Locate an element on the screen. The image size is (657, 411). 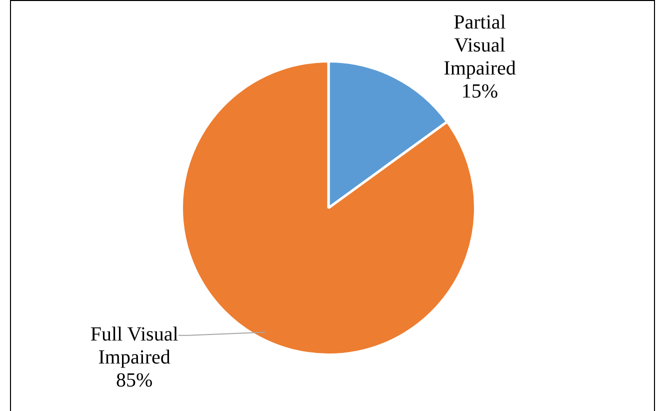
slice-label: Full Visual Impaired is located at coordinates (134, 346).